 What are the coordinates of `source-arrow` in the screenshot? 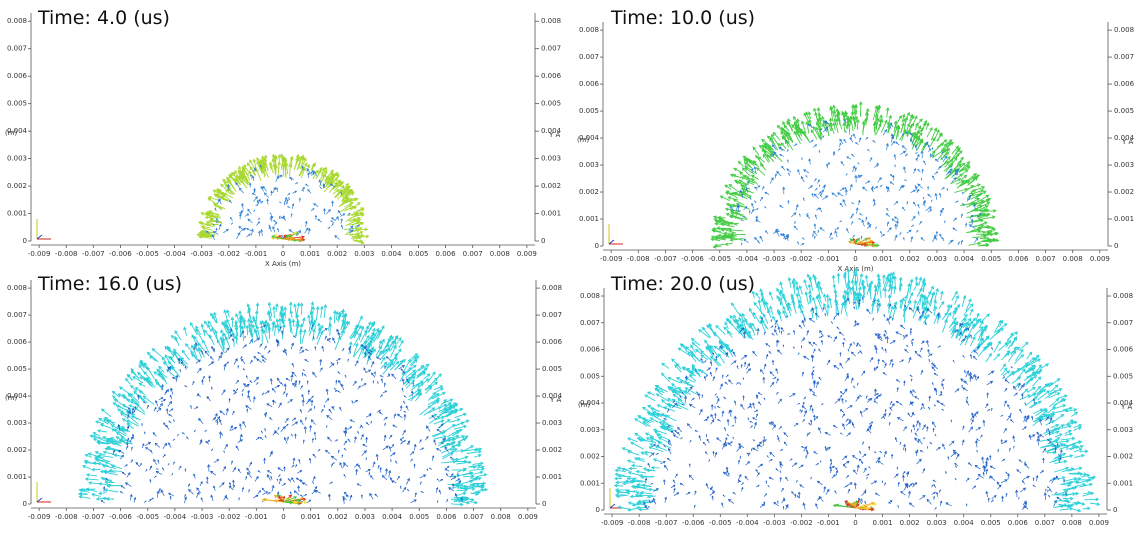 It's located at (863, 241).